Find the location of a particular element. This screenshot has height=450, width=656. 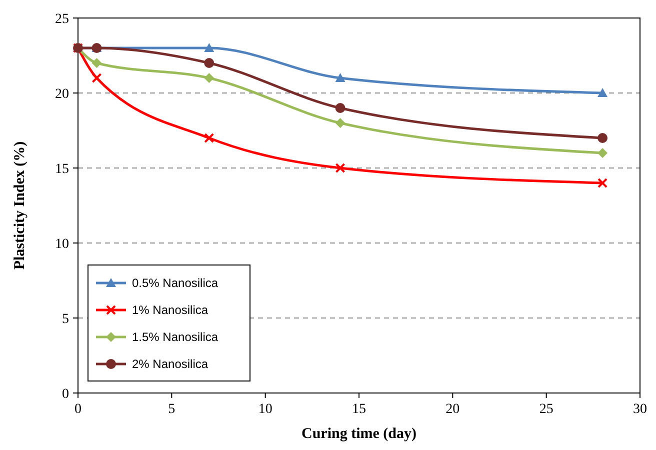

y-tick-label: 5 is located at coordinates (65, 319).